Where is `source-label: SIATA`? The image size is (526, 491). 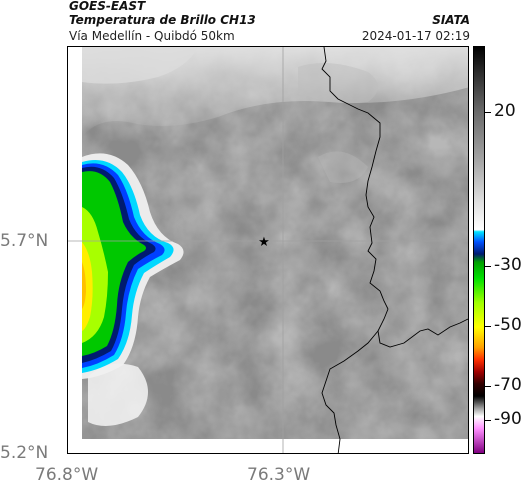 source-label: SIATA is located at coordinates (451, 20).